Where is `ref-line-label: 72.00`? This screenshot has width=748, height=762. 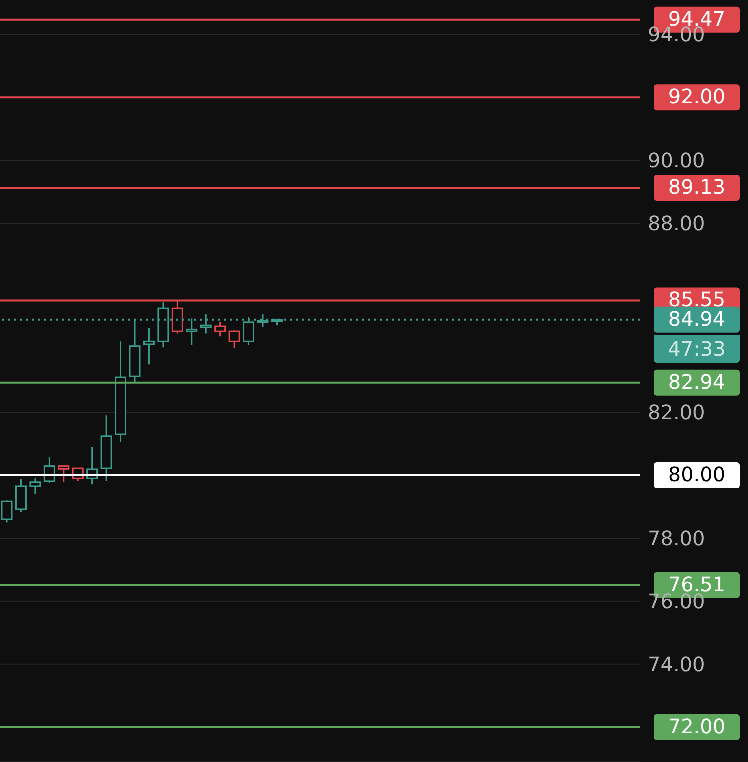
ref-line-label: 72.00 is located at coordinates (697, 726).